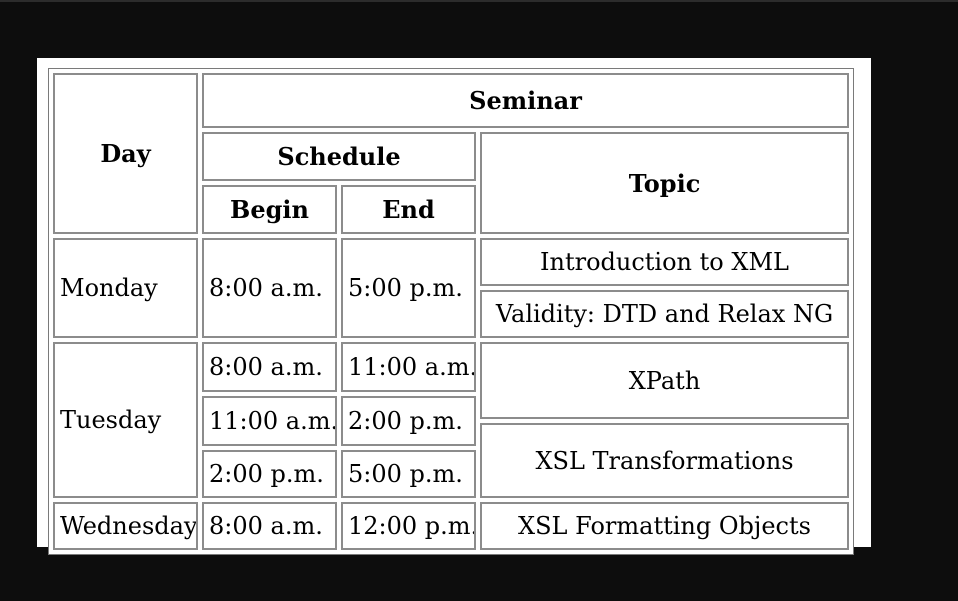 This screenshot has height=601, width=958. I want to click on table-row: Validity: DTD and Relax NG, so click(451, 314).